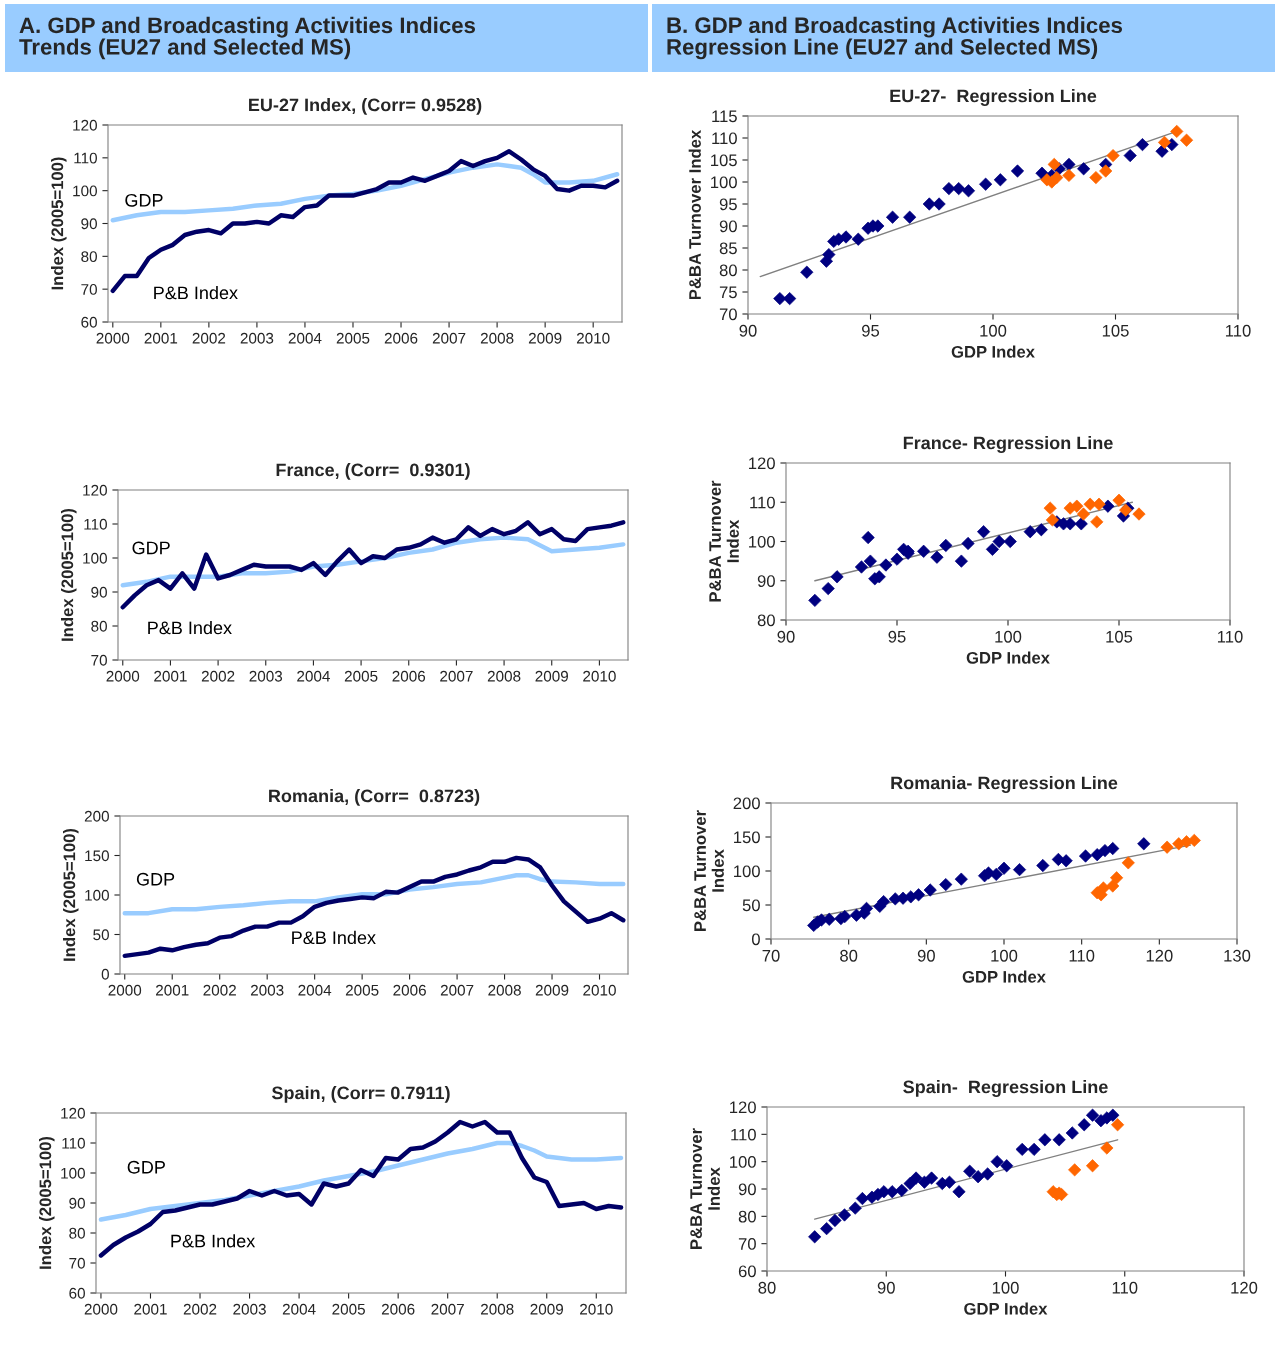  Describe the element at coordinates (724, 116) in the screenshot. I see `y-tick-label: 115` at that location.